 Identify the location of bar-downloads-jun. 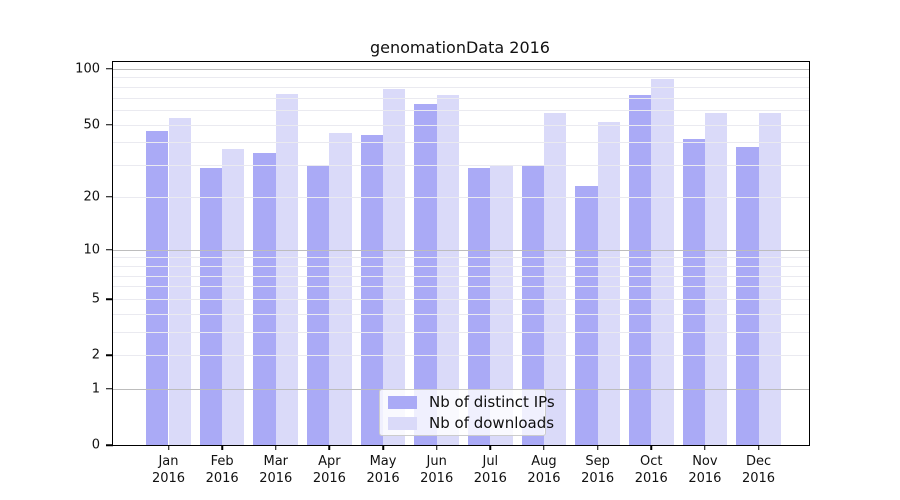
(447, 270).